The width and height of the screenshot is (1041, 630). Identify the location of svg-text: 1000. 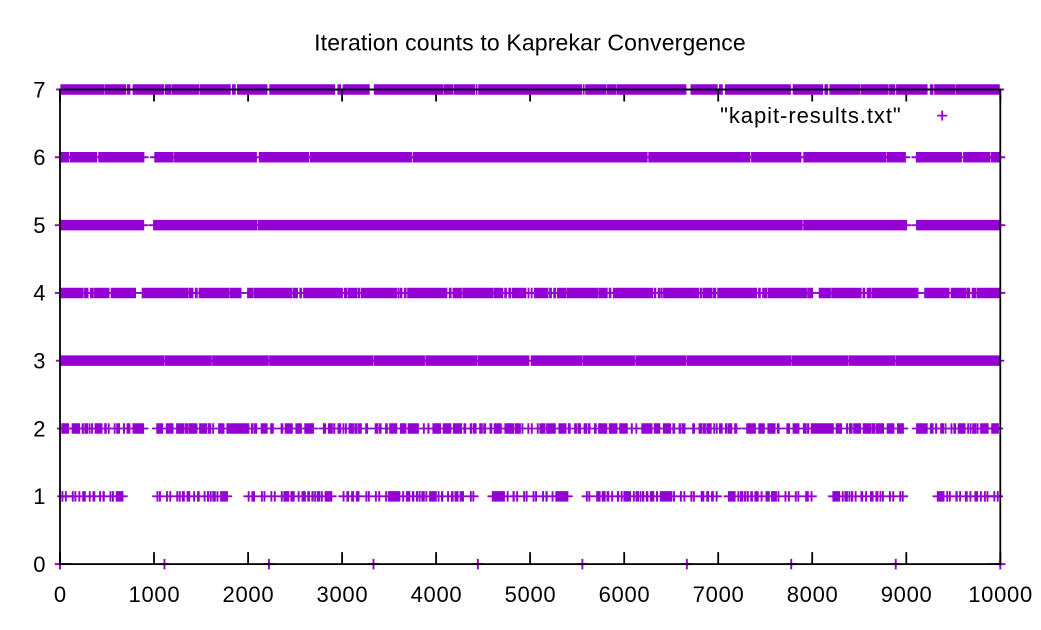
(155, 594).